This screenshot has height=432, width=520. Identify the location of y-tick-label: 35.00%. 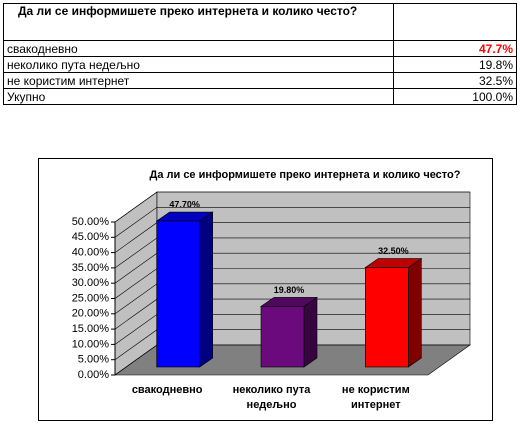
(91, 268).